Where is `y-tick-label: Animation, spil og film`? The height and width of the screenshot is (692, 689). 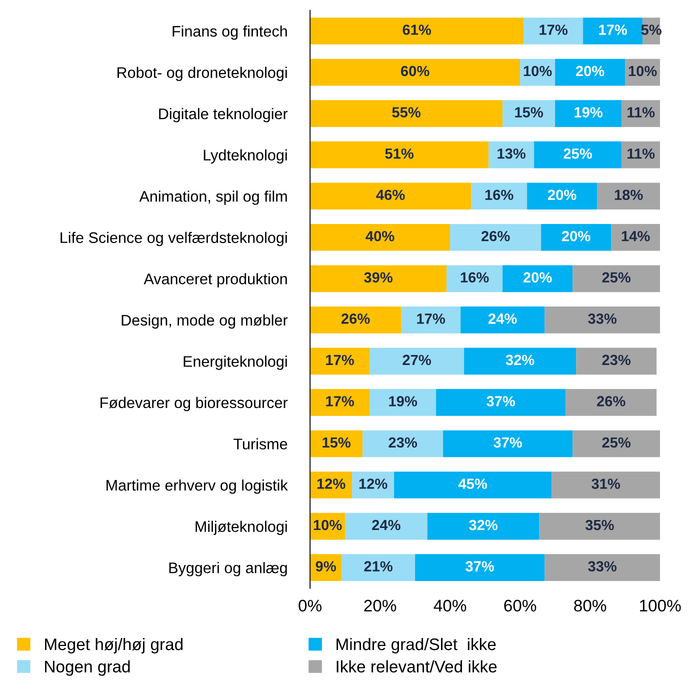 y-tick-label: Animation, spil og film is located at coordinates (213, 197).